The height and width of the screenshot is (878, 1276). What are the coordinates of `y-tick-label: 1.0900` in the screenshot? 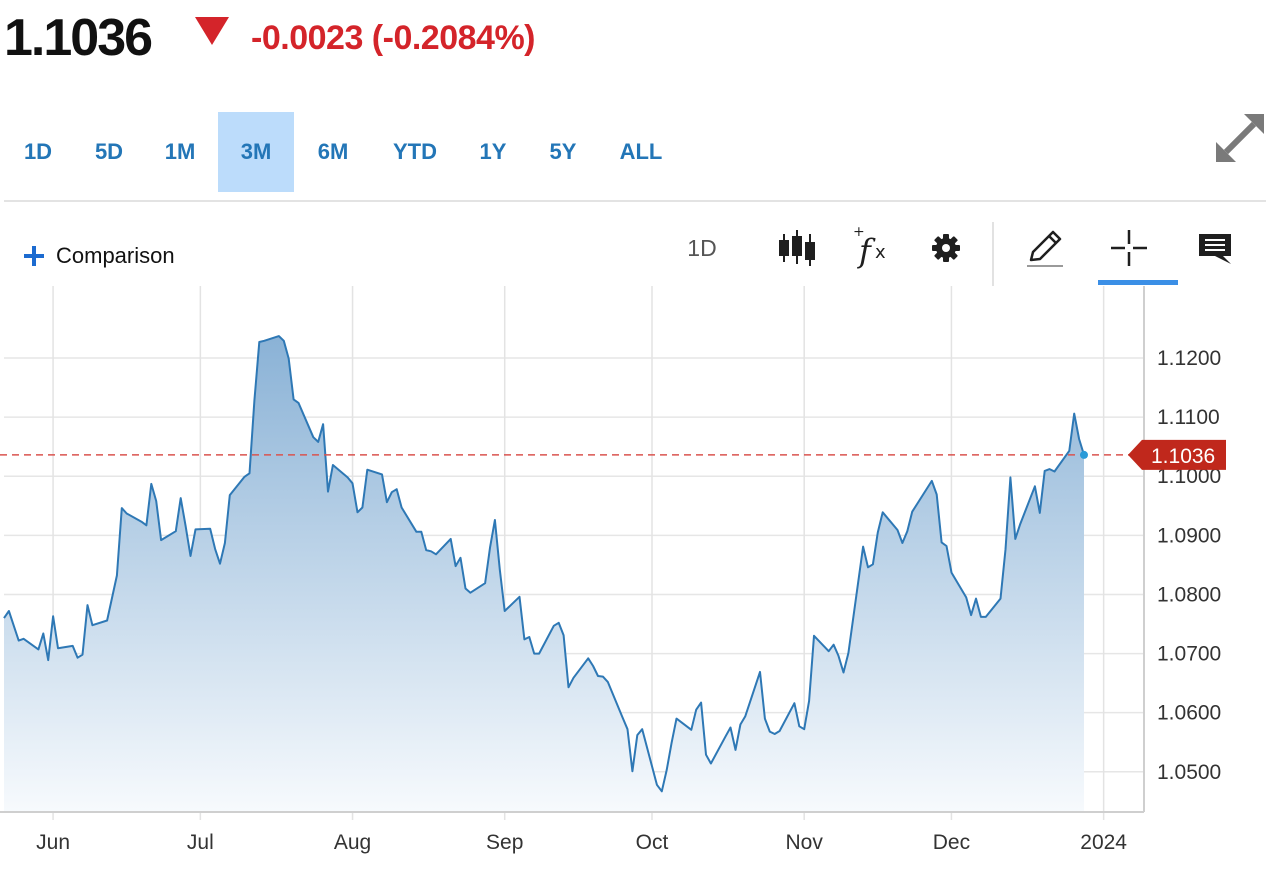 It's located at (1189, 535).